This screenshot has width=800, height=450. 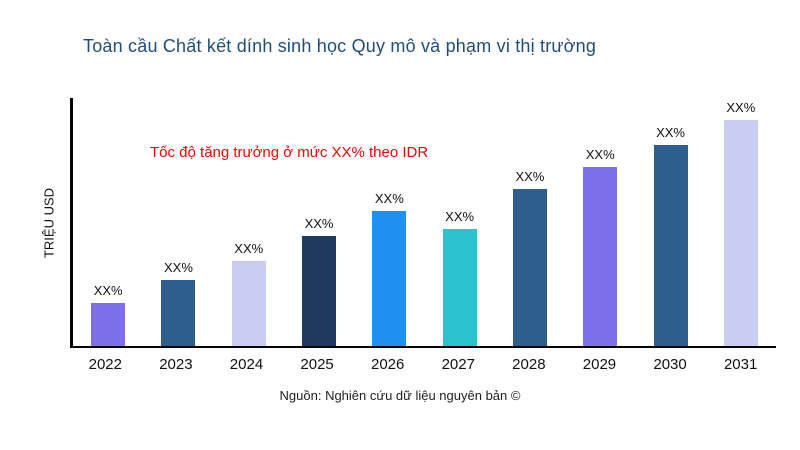 I want to click on x-tick-label-2027: 2027, so click(x=458, y=364).